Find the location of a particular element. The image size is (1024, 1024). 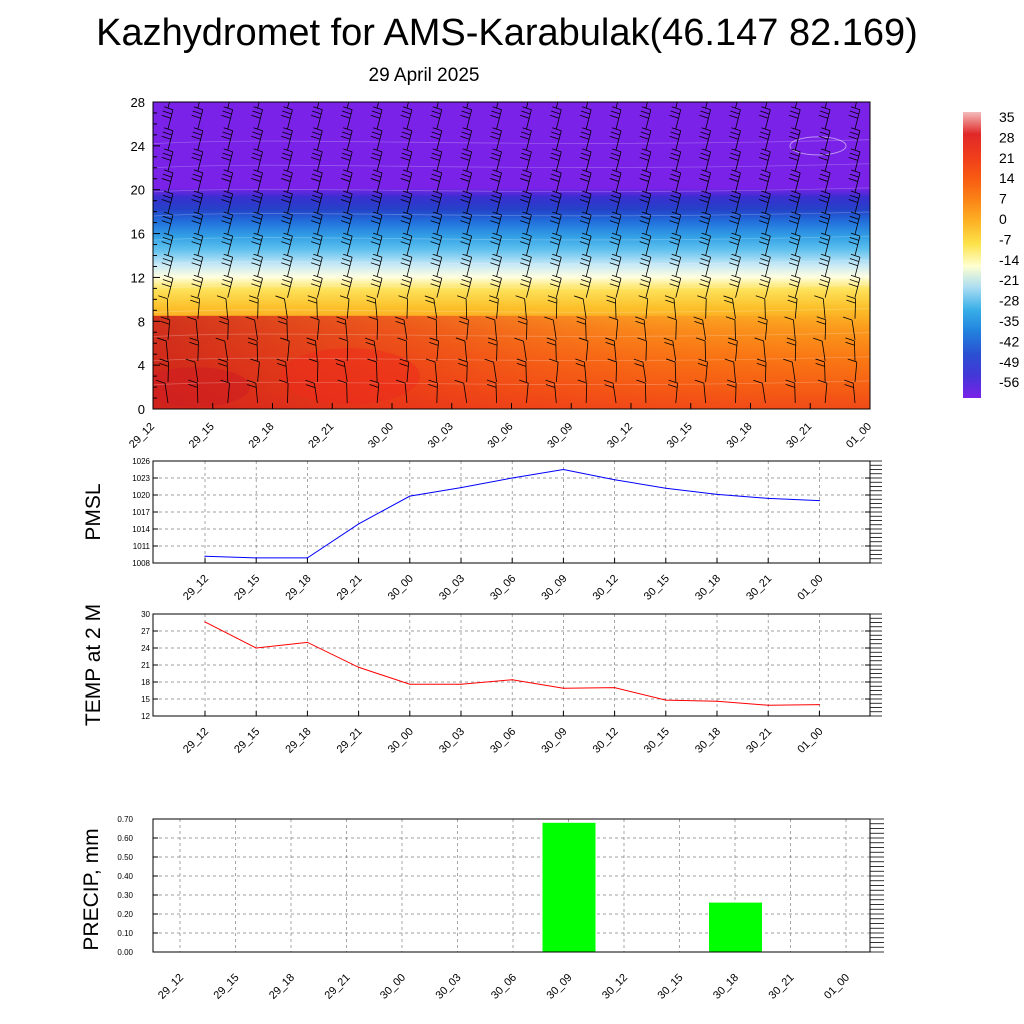

x-tick-label: 30_06 is located at coordinates (503, 741).